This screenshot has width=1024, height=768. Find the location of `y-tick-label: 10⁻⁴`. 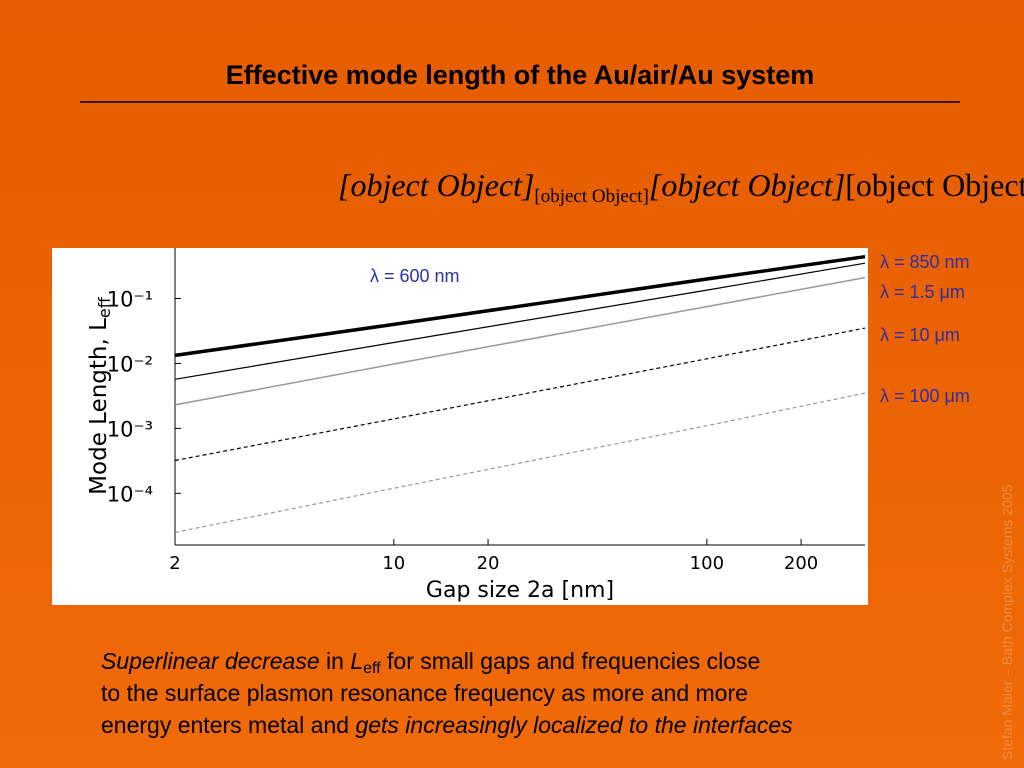

y-tick-label: 10⁻⁴ is located at coordinates (130, 494).